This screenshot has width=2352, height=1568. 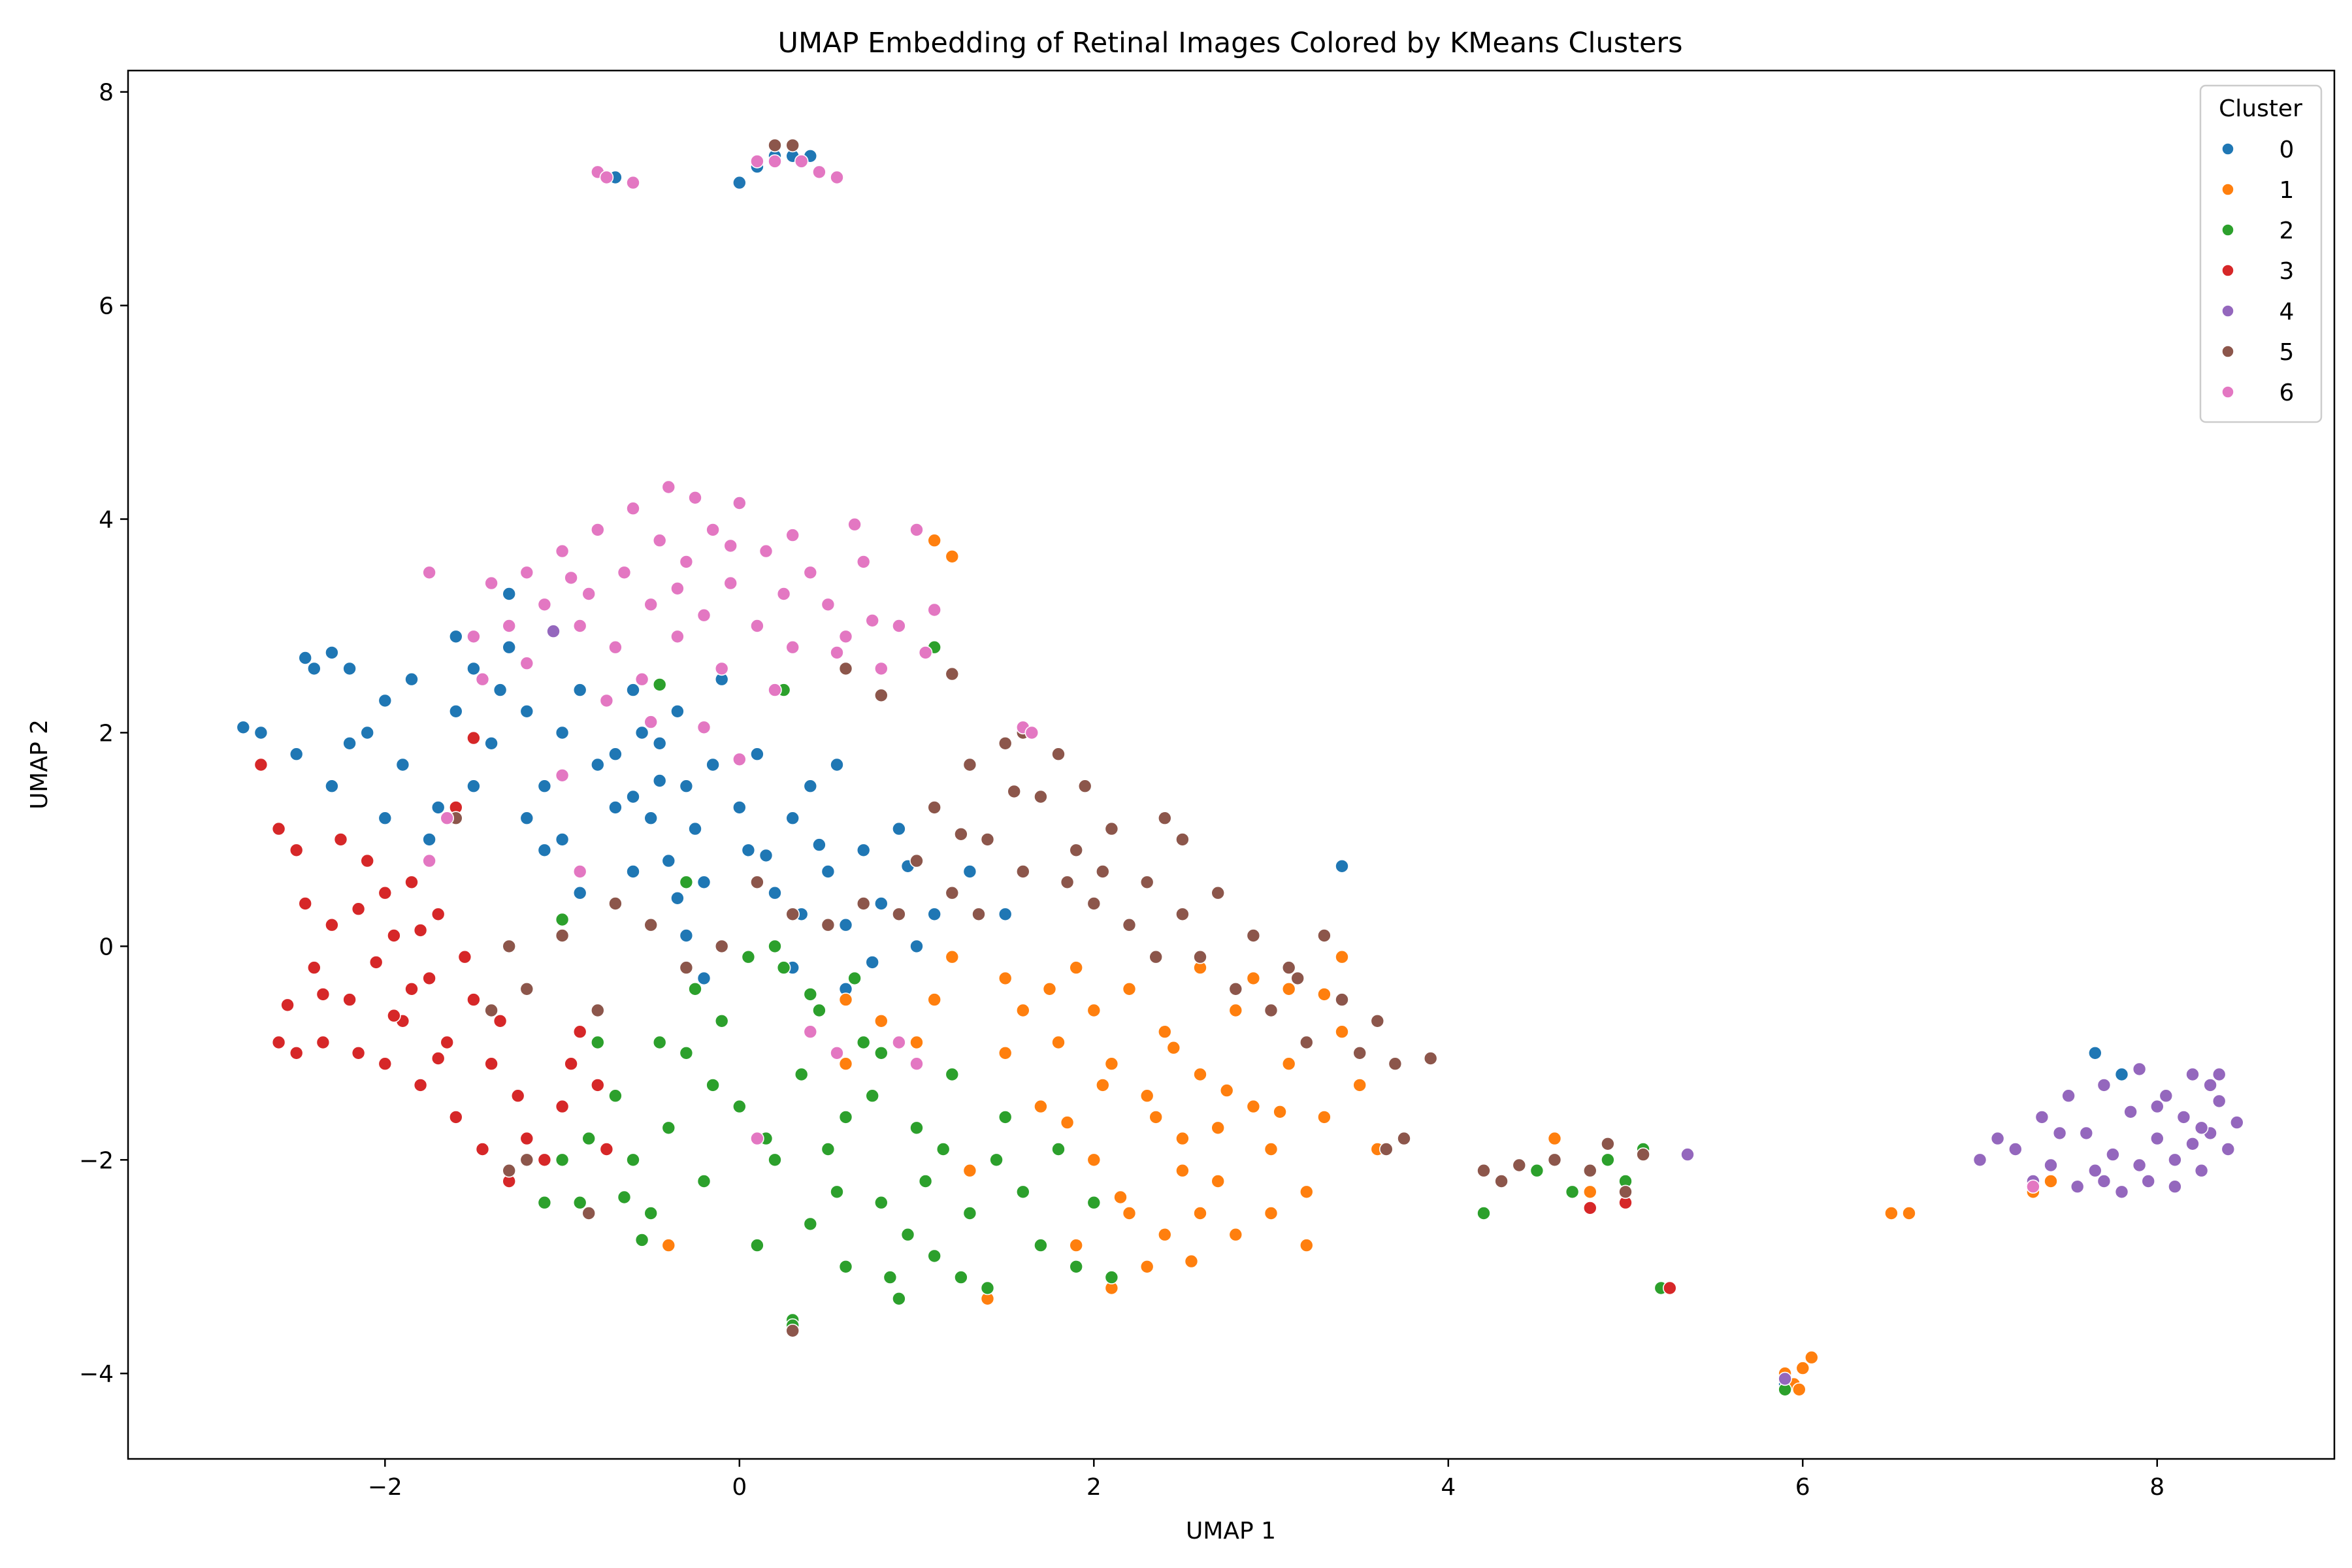 What do you see at coordinates (106, 733) in the screenshot?
I see `y-tick-label: 2` at bounding box center [106, 733].